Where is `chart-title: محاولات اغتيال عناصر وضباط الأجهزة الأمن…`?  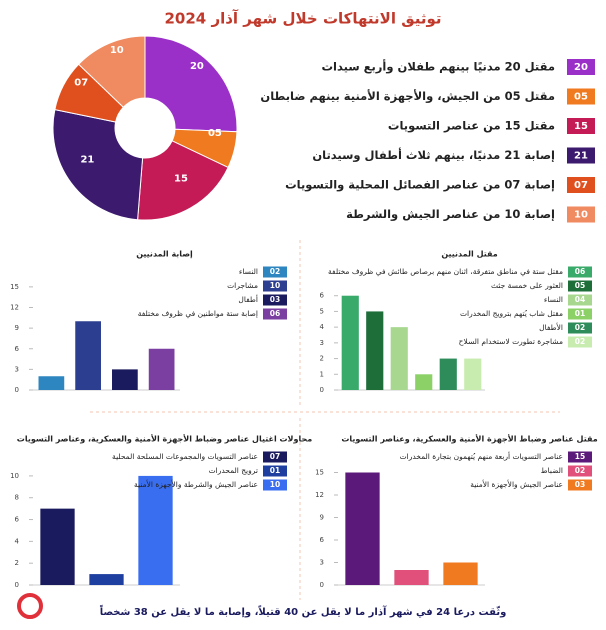
chart-title: محاولات اغتيال عناصر وضباط الأجهزة الأمن… is located at coordinates (164, 439).